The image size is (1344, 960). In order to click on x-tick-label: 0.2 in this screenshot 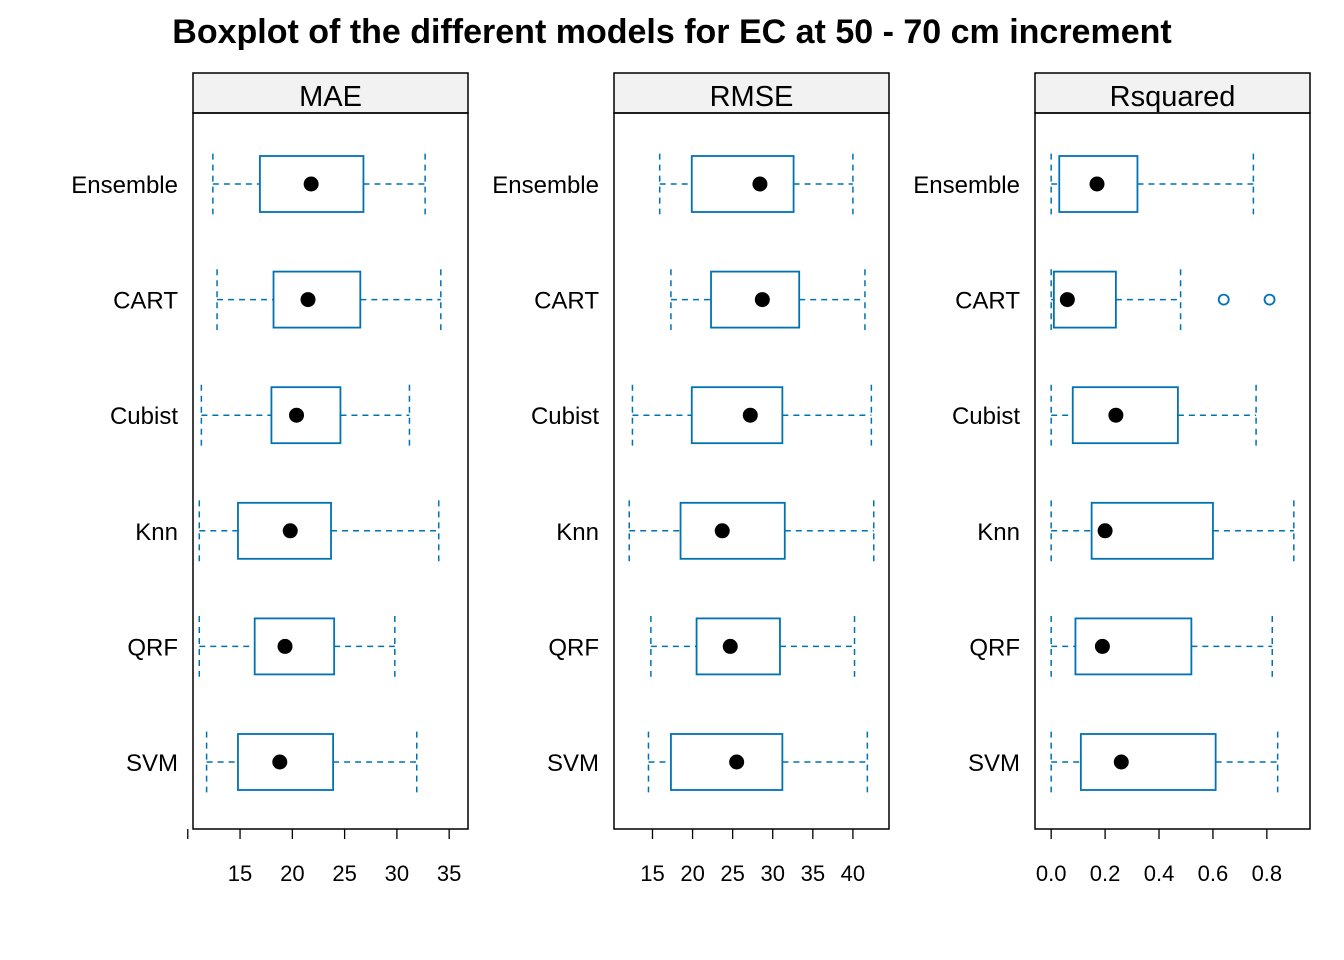, I will do `click(1105, 873)`.